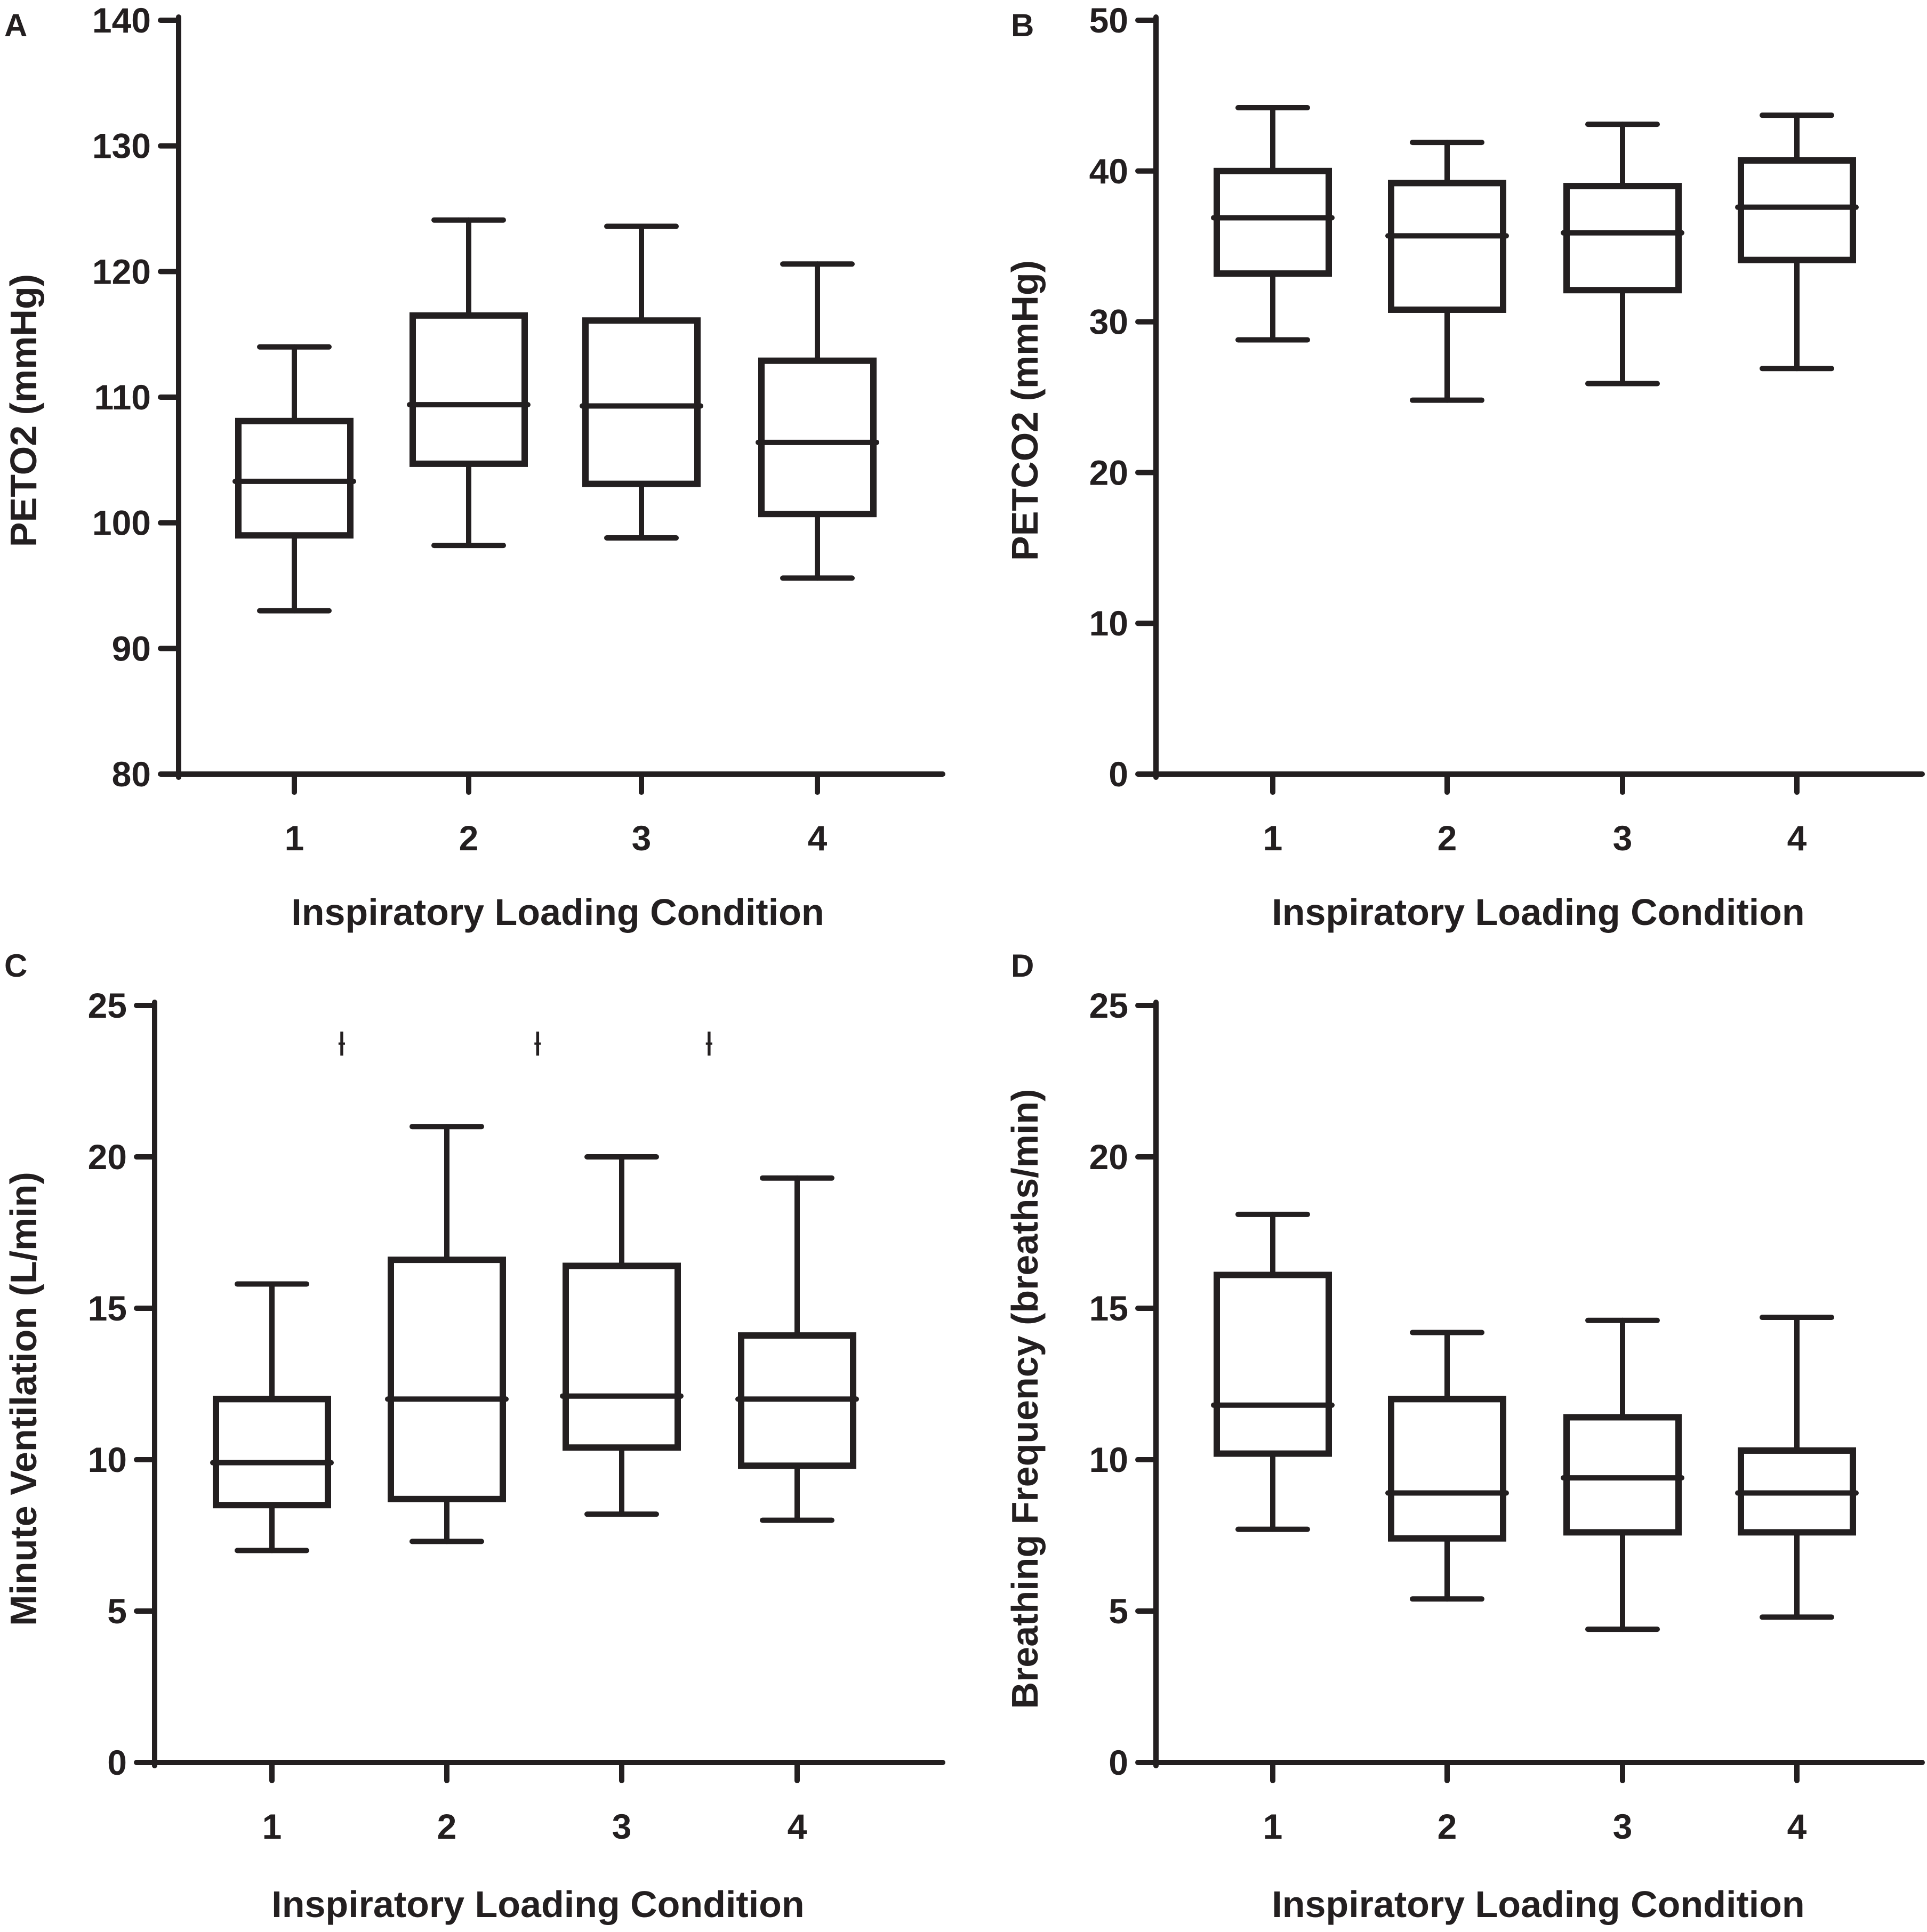 This screenshot has width=1927, height=1932. What do you see at coordinates (1108, 171) in the screenshot?
I see `panel-b-y-tick-label: 40` at bounding box center [1108, 171].